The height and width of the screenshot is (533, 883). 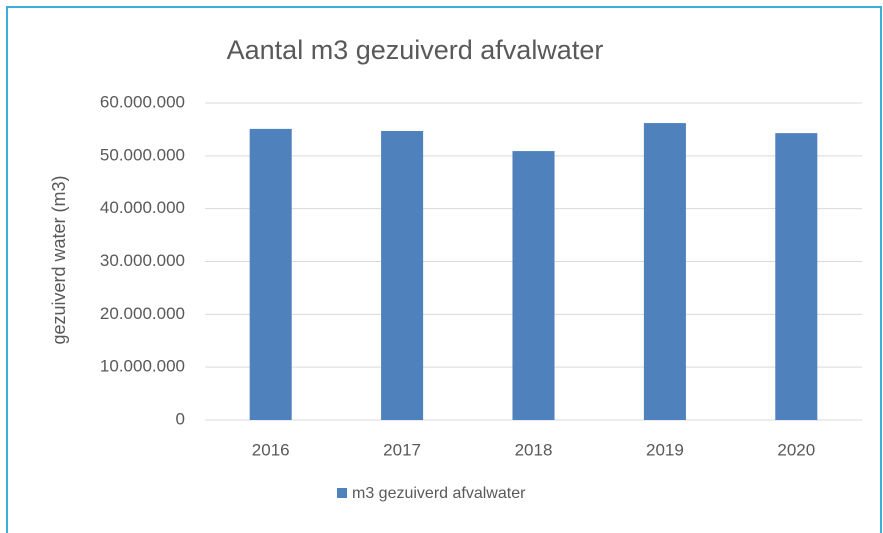 I want to click on y-tick-label: 40.000.000, so click(x=142, y=207).